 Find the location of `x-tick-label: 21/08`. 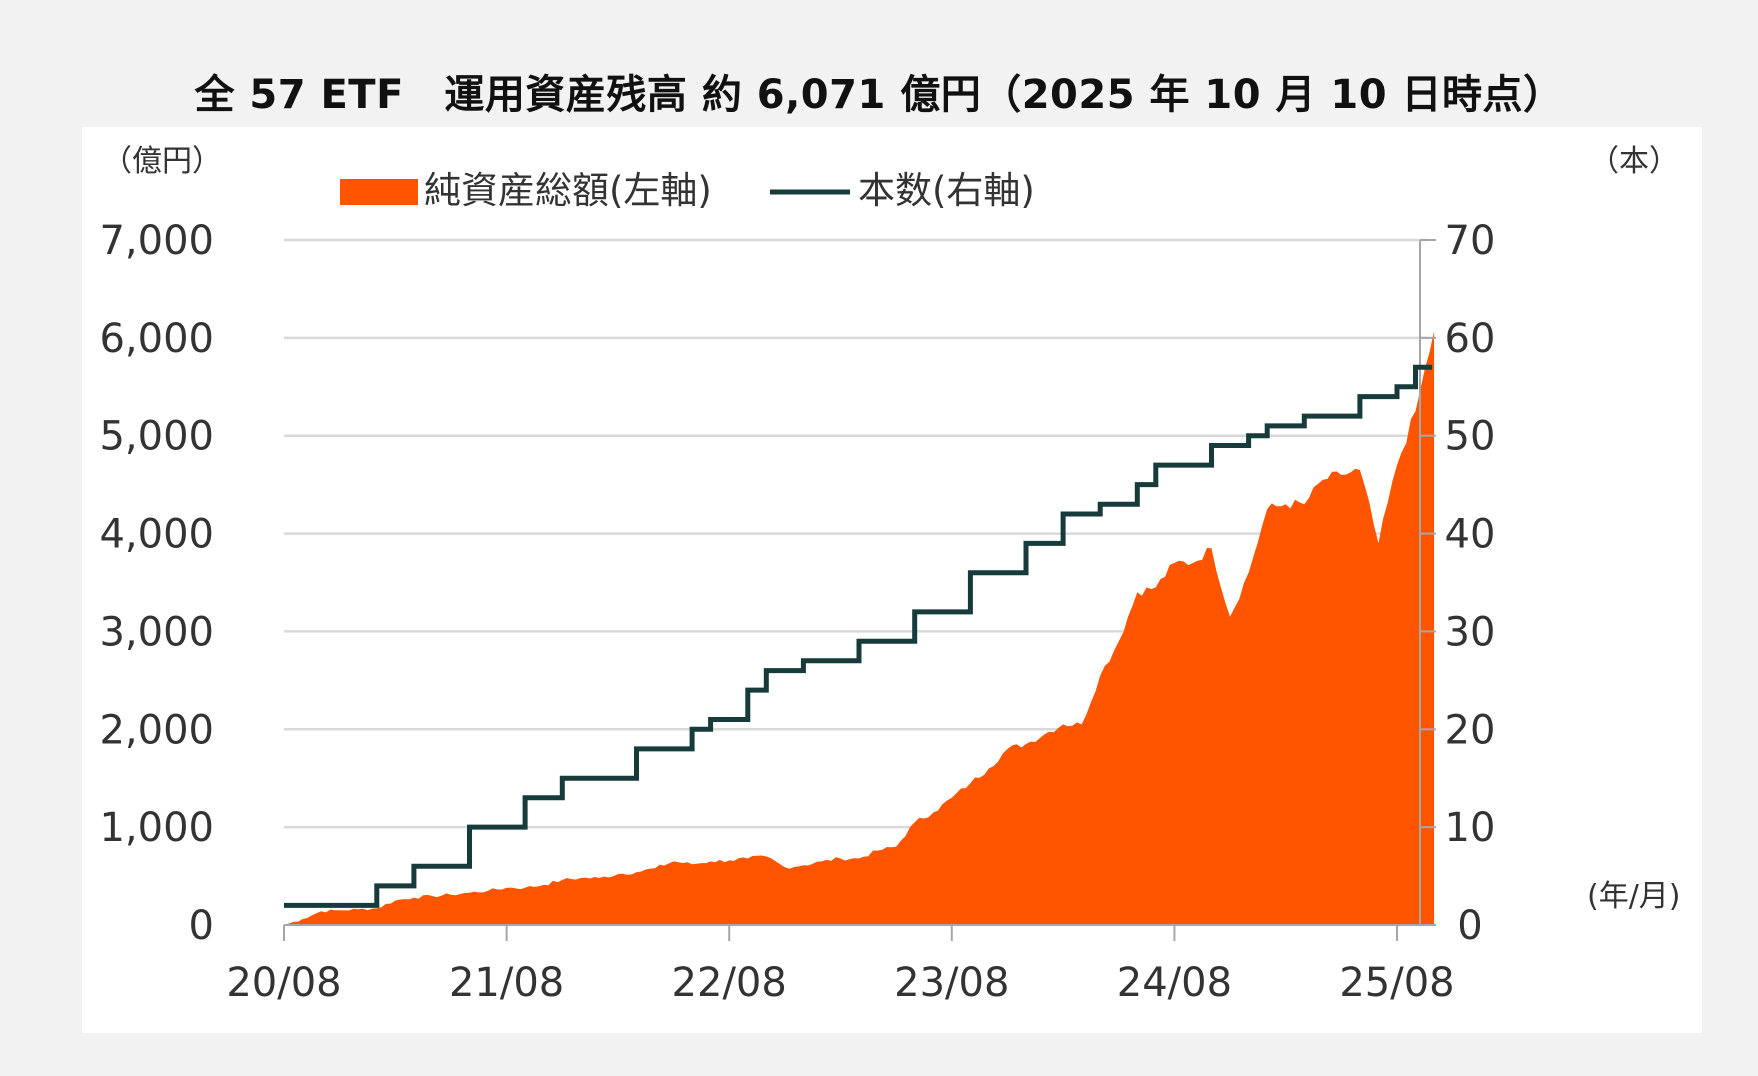

x-tick-label: 21/08 is located at coordinates (506, 983).